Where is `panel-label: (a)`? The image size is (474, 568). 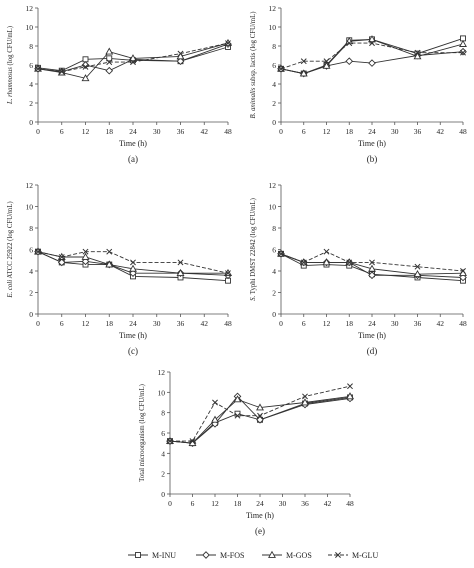
panel-label: (a) is located at coordinates (133, 159).